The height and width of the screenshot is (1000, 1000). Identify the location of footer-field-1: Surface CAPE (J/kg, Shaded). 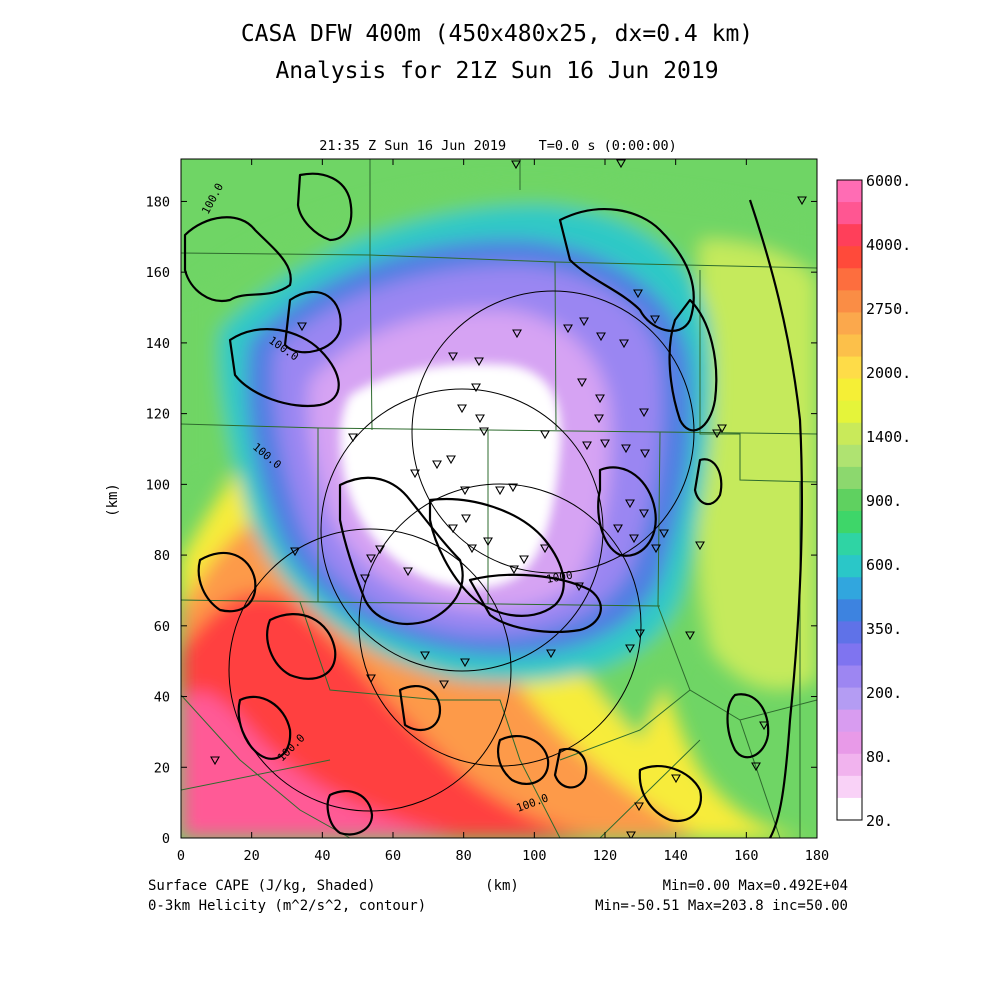
(262, 886).